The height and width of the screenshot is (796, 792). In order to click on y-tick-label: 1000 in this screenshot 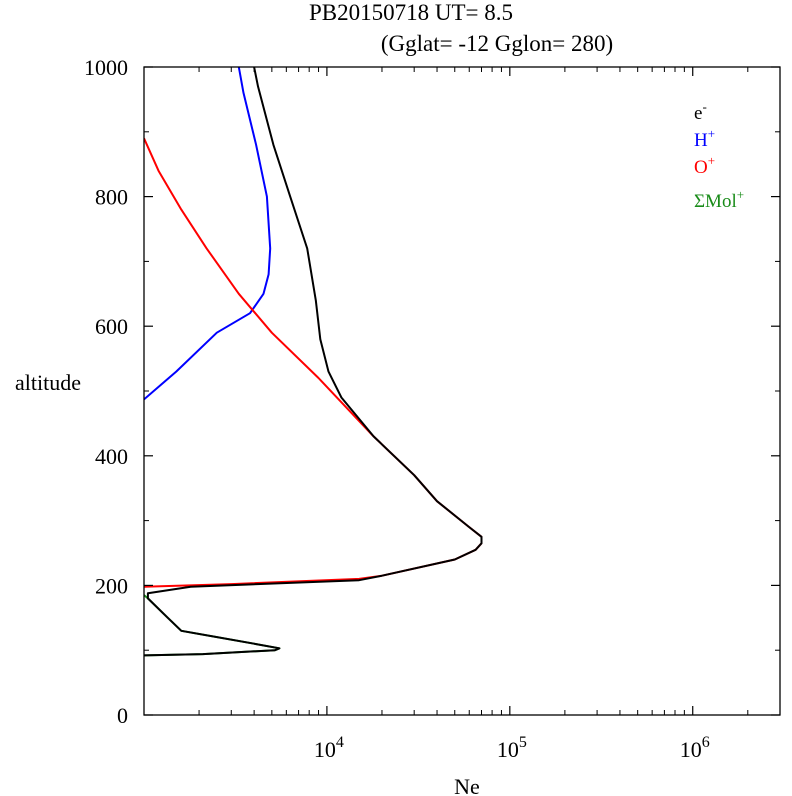, I will do `click(106, 67)`.